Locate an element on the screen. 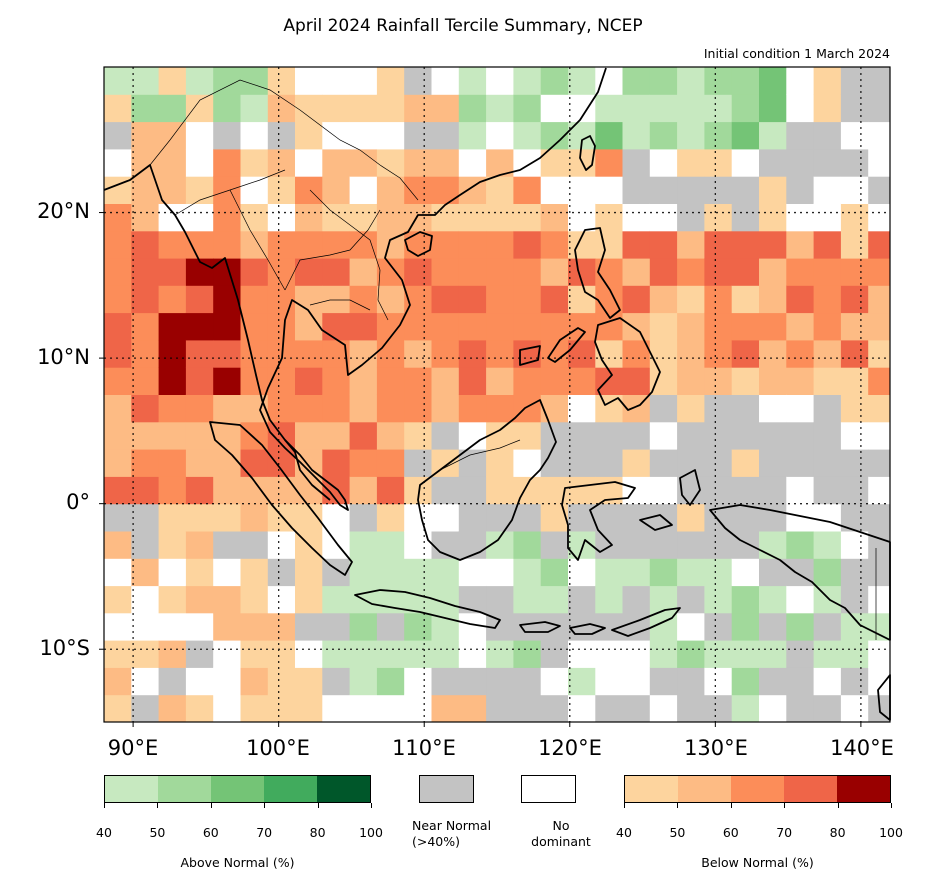 Image resolution: width=926 pixels, height=893 pixels. lon-label-120e: 120°E is located at coordinates (570, 748).